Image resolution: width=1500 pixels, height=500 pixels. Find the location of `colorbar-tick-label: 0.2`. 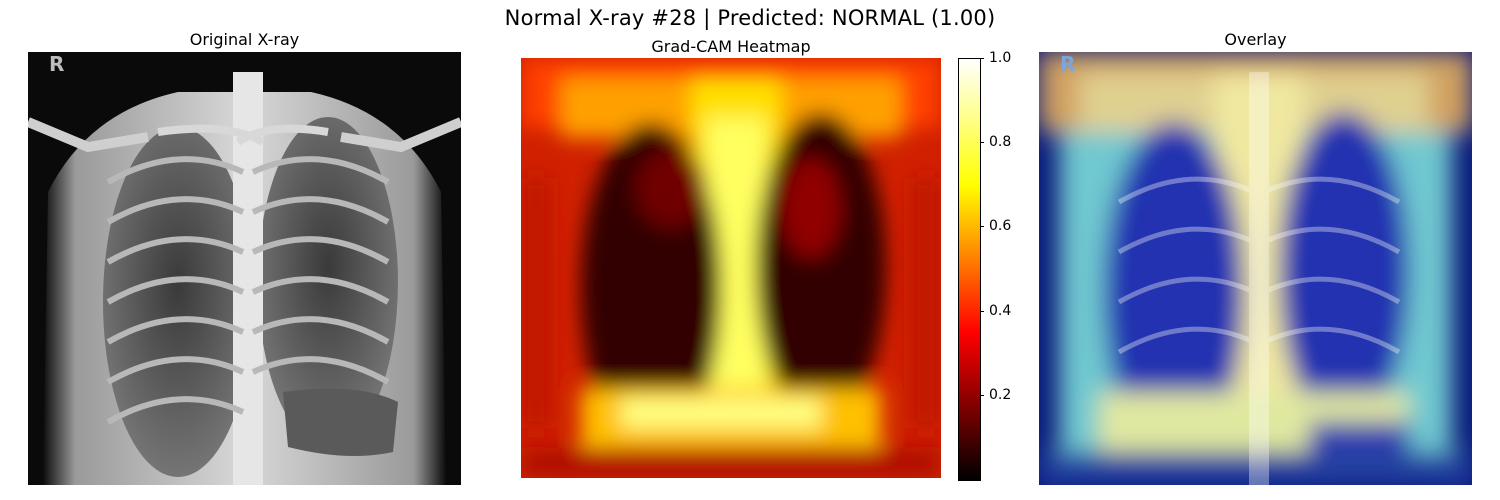

colorbar-tick-label: 0.2 is located at coordinates (1000, 395).